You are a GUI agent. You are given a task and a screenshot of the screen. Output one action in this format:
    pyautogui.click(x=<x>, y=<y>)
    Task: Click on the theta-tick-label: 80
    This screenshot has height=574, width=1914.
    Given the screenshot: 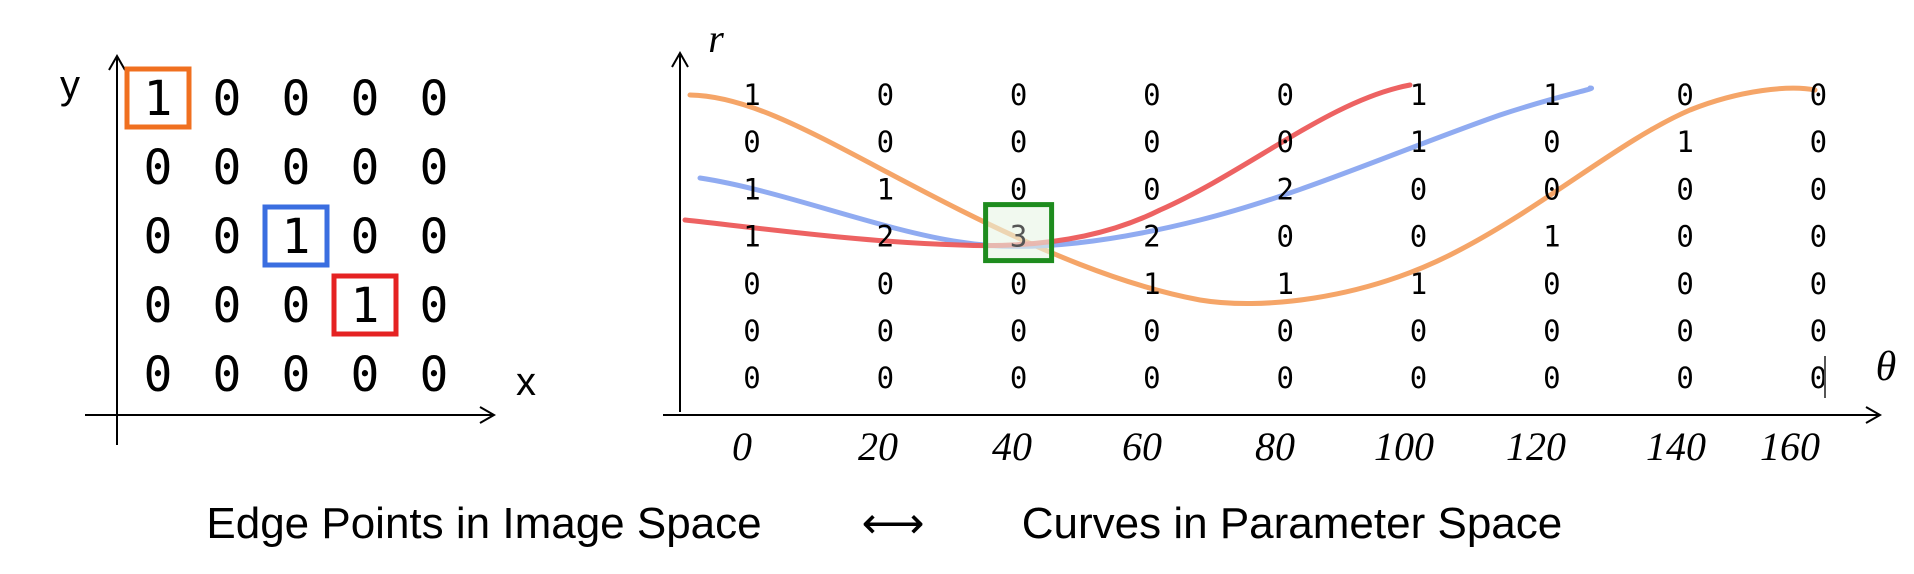 What is the action you would take?
    pyautogui.click(x=1275, y=446)
    